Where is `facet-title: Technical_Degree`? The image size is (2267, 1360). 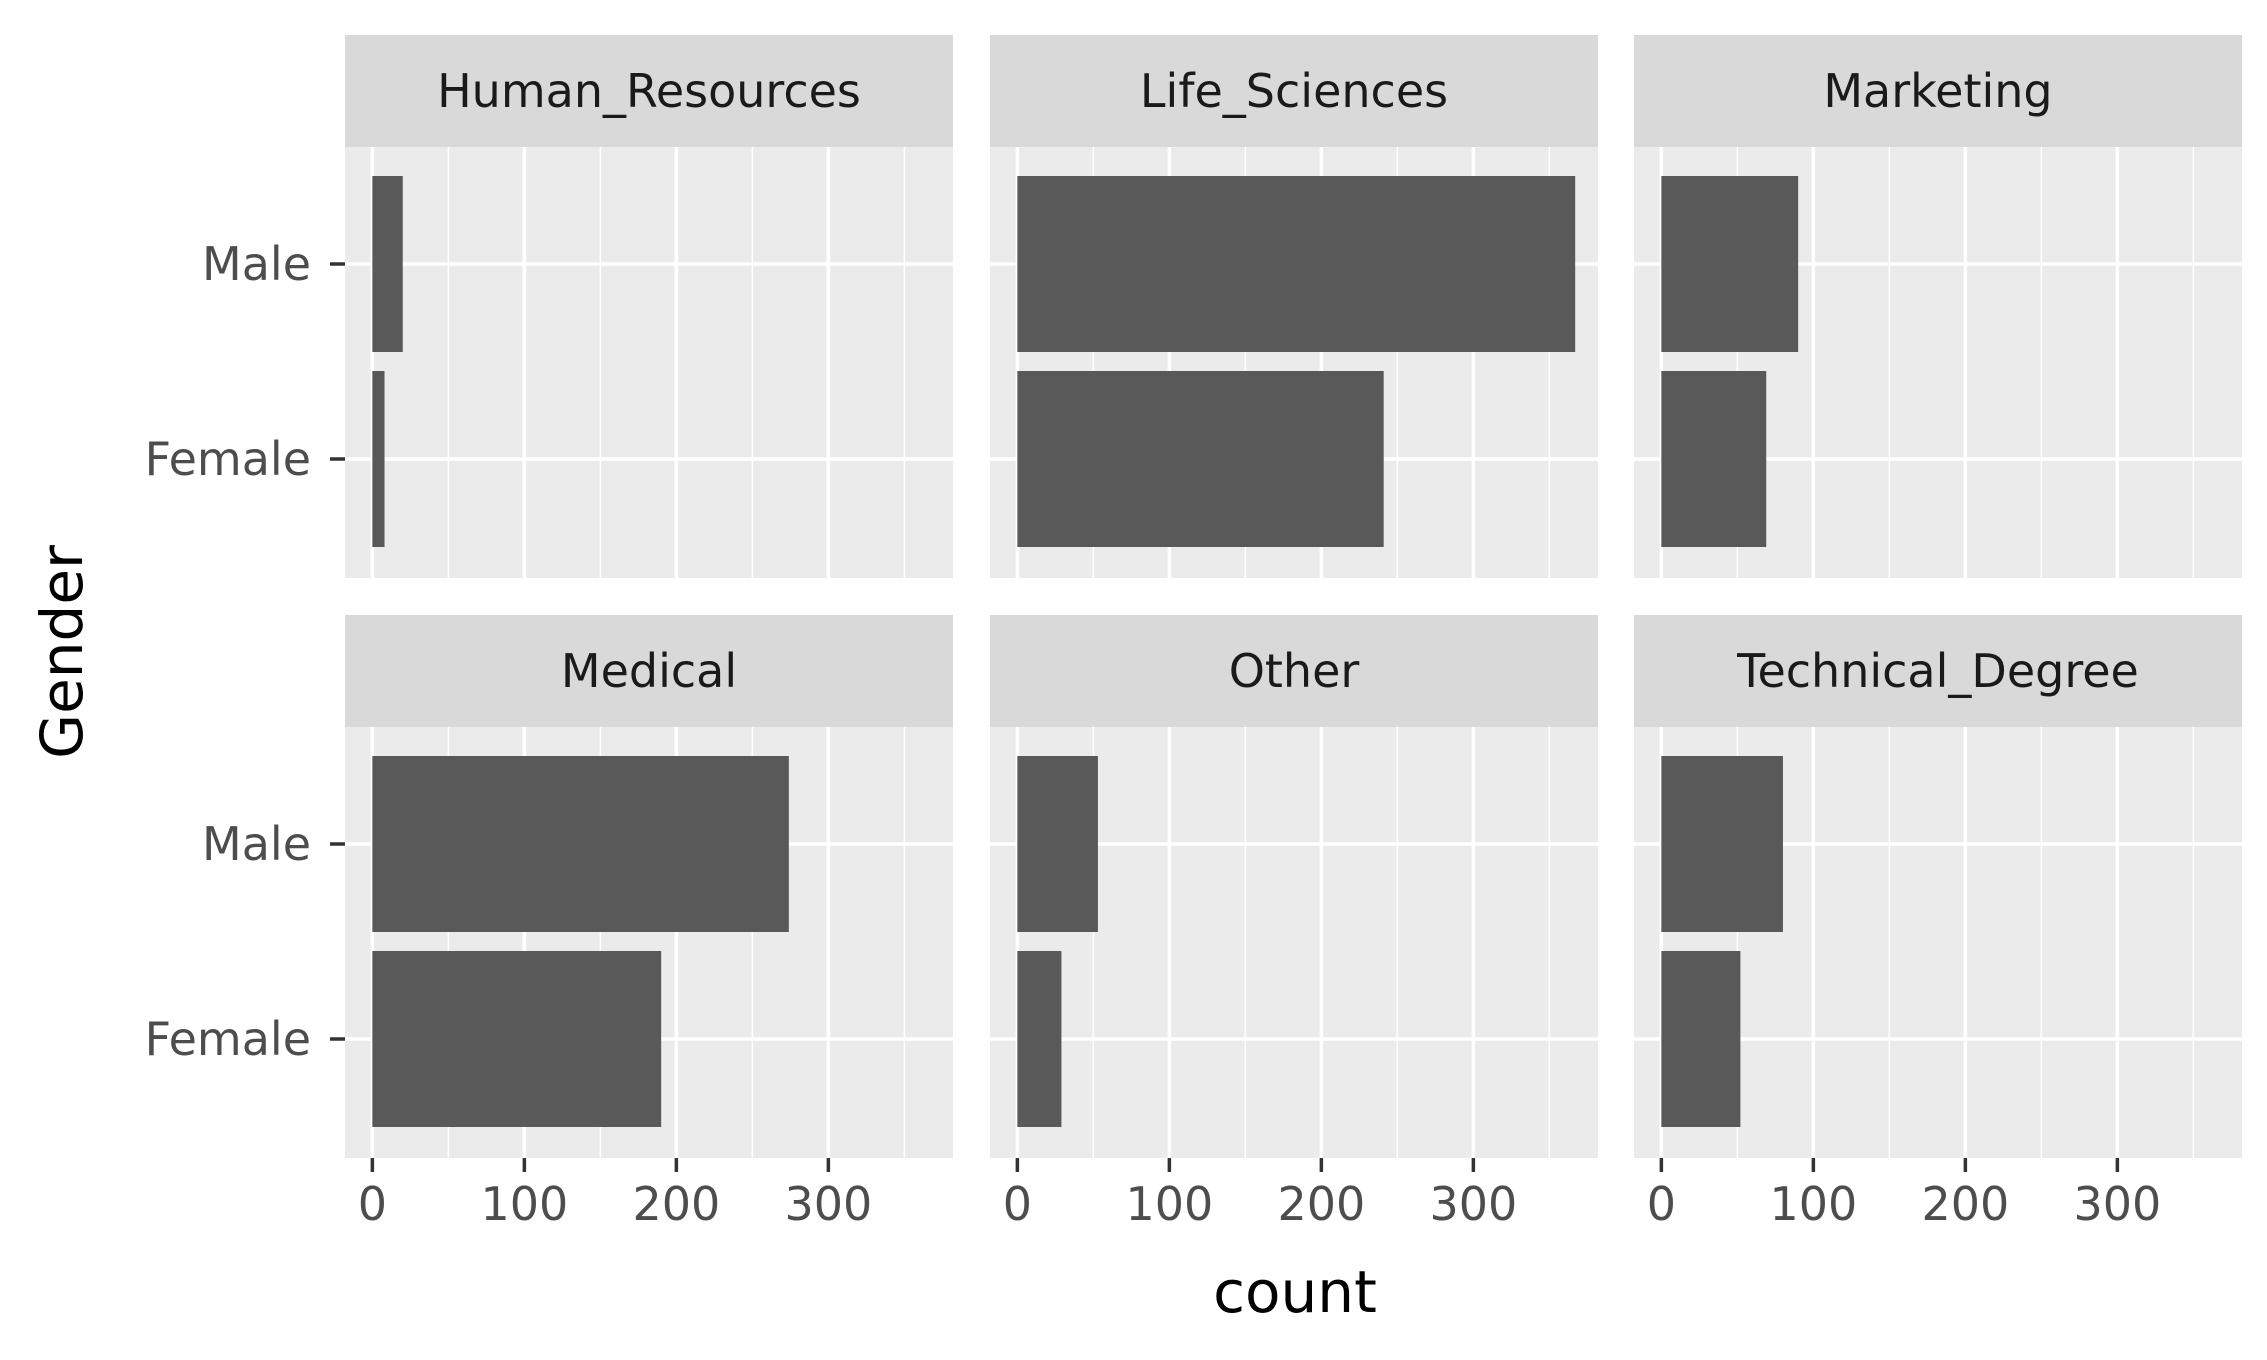
facet-title: Technical_Degree is located at coordinates (1937, 671).